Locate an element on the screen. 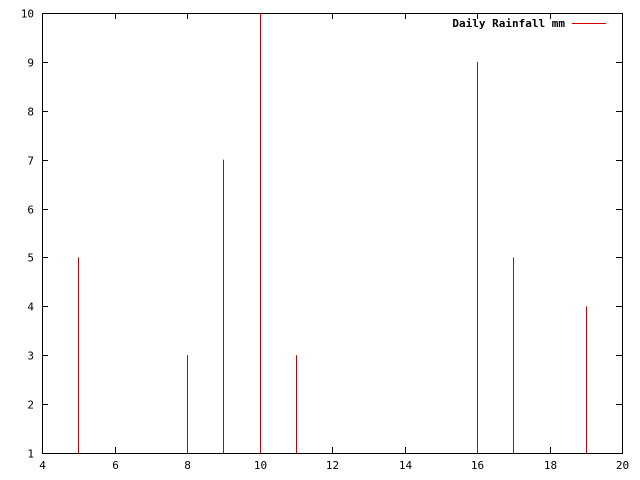 The image size is (640, 480). x-tick-label: 16 is located at coordinates (477, 465).